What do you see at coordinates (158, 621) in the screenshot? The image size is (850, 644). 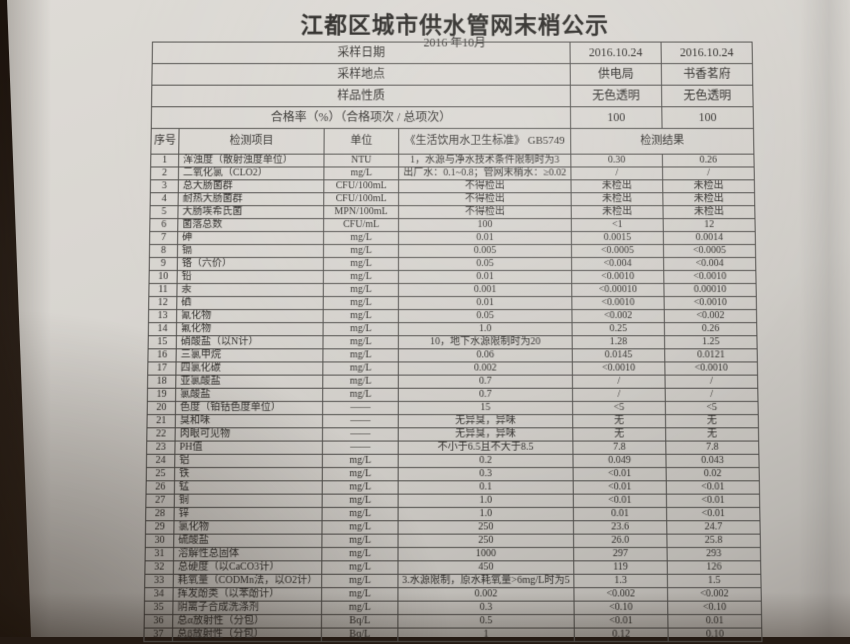 I see `cell-no: 36` at bounding box center [158, 621].